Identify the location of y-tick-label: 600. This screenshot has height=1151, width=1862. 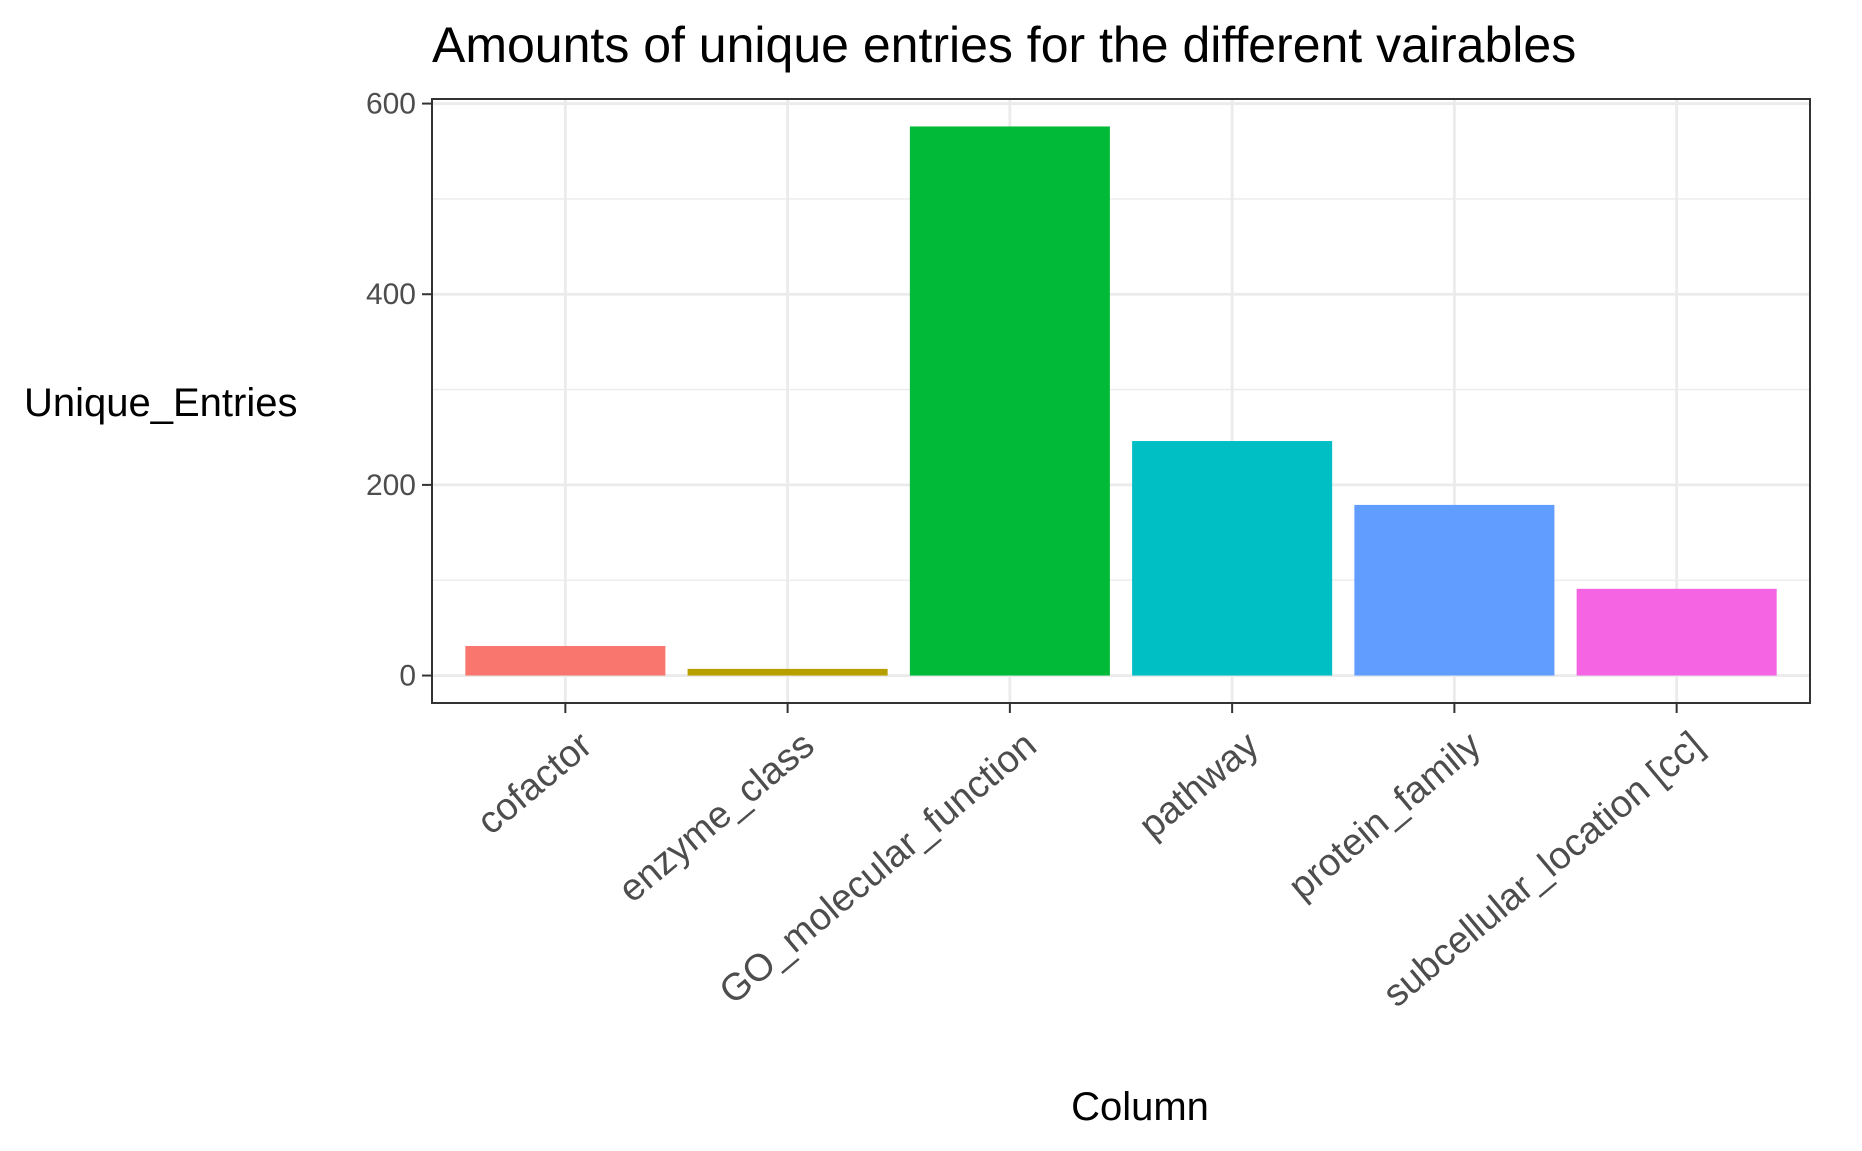
(391, 104).